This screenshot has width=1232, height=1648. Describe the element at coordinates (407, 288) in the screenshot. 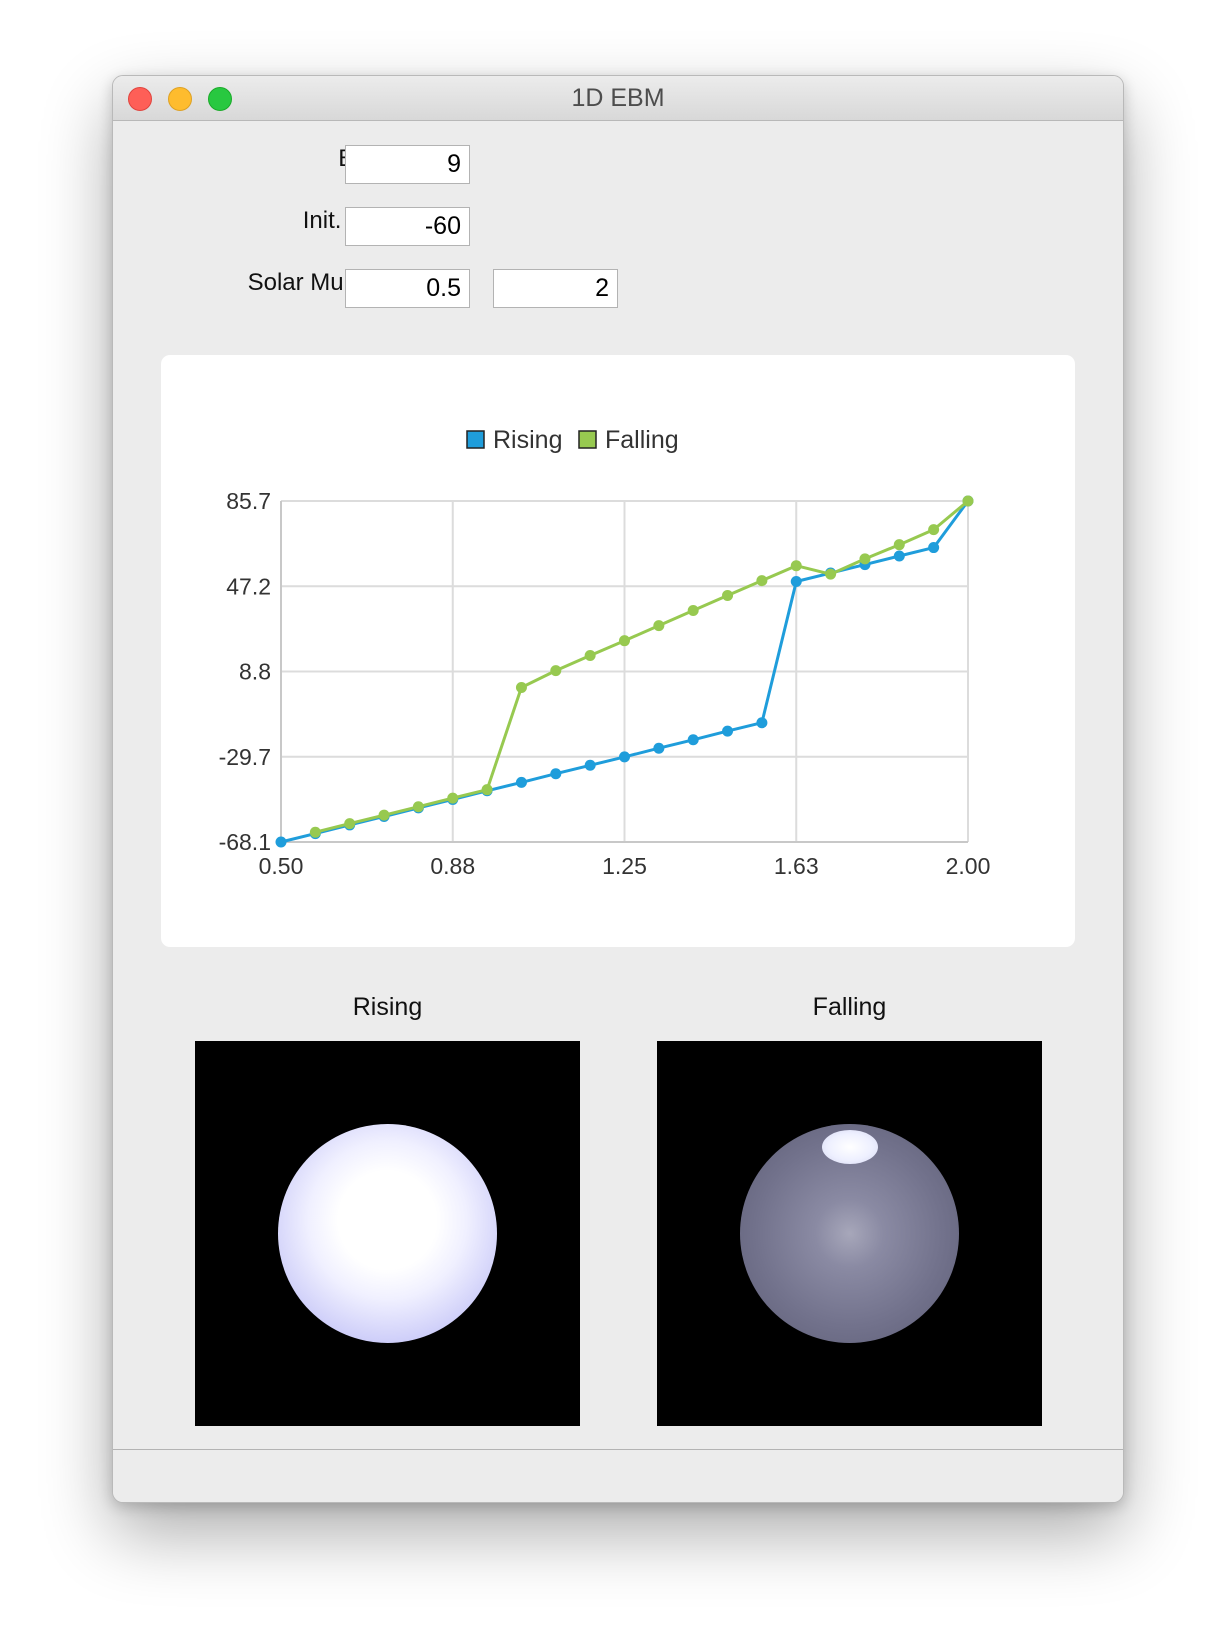

I see `solar-min-field` at that location.